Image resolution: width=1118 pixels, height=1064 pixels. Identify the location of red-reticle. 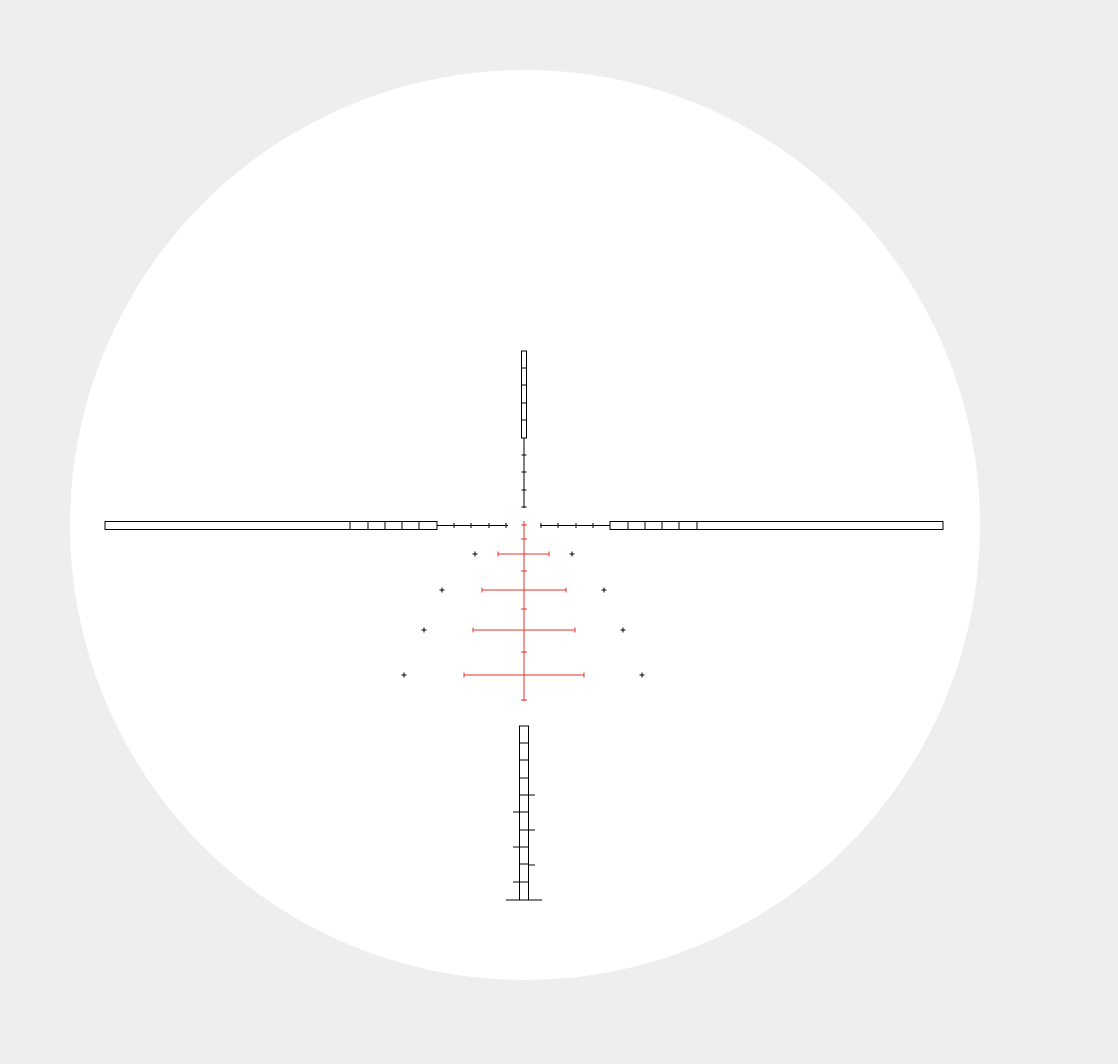
(524, 611).